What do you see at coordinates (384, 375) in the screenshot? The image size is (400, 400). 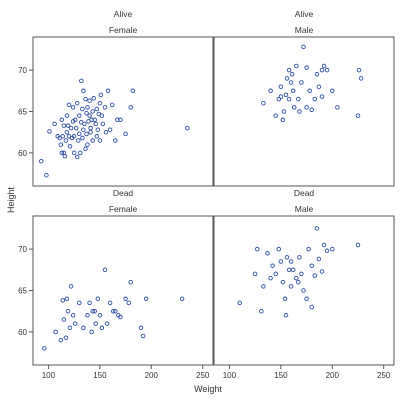 I see `x-tick-label: 250` at bounding box center [384, 375].